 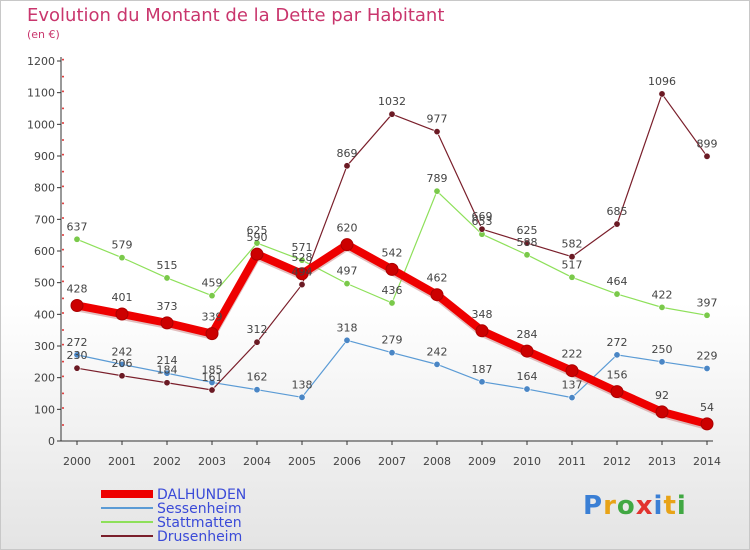 I want to click on data-label: 312, so click(x=257, y=329).